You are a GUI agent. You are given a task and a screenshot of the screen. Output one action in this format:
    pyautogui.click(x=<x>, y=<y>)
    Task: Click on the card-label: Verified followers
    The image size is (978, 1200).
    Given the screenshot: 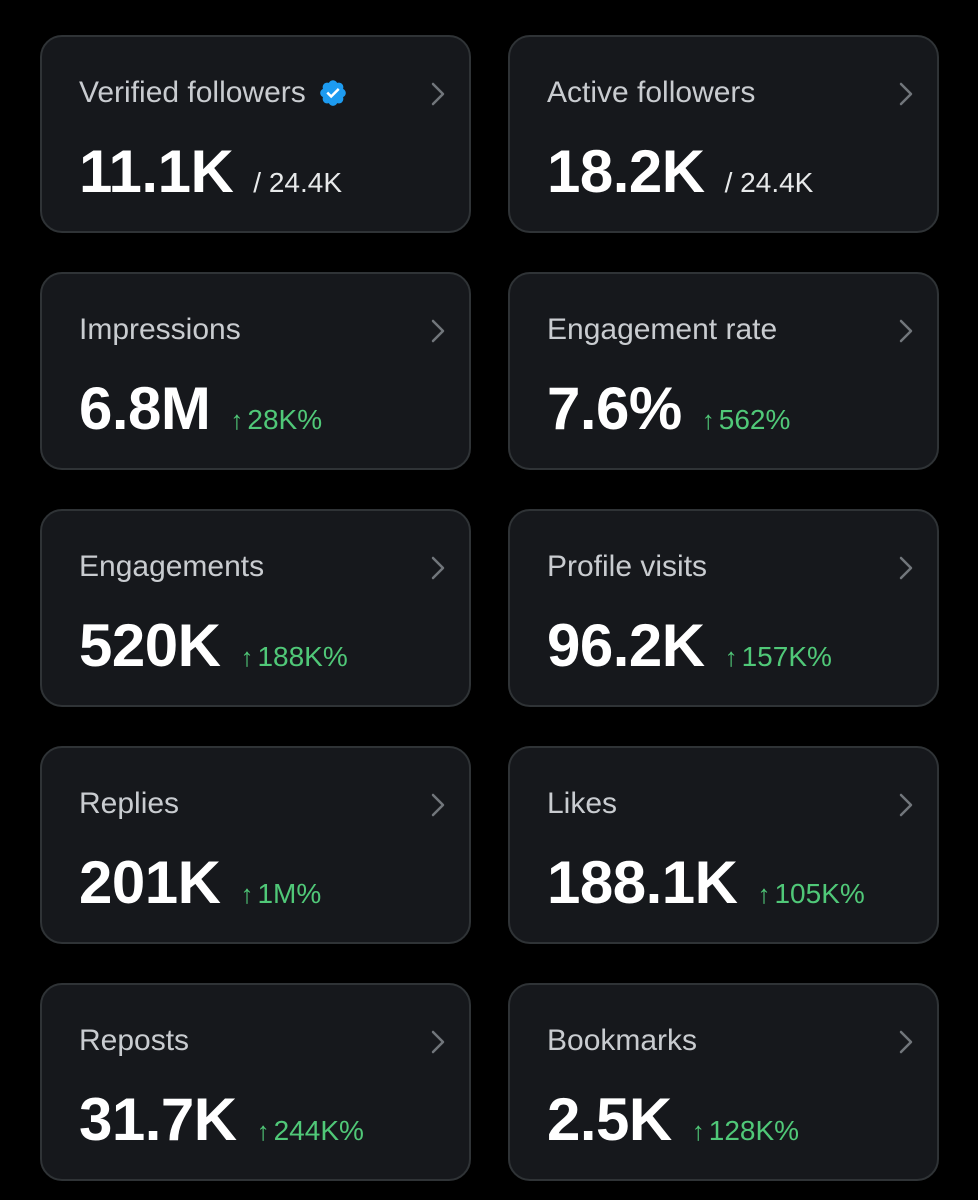 What is the action you would take?
    pyautogui.click(x=192, y=92)
    